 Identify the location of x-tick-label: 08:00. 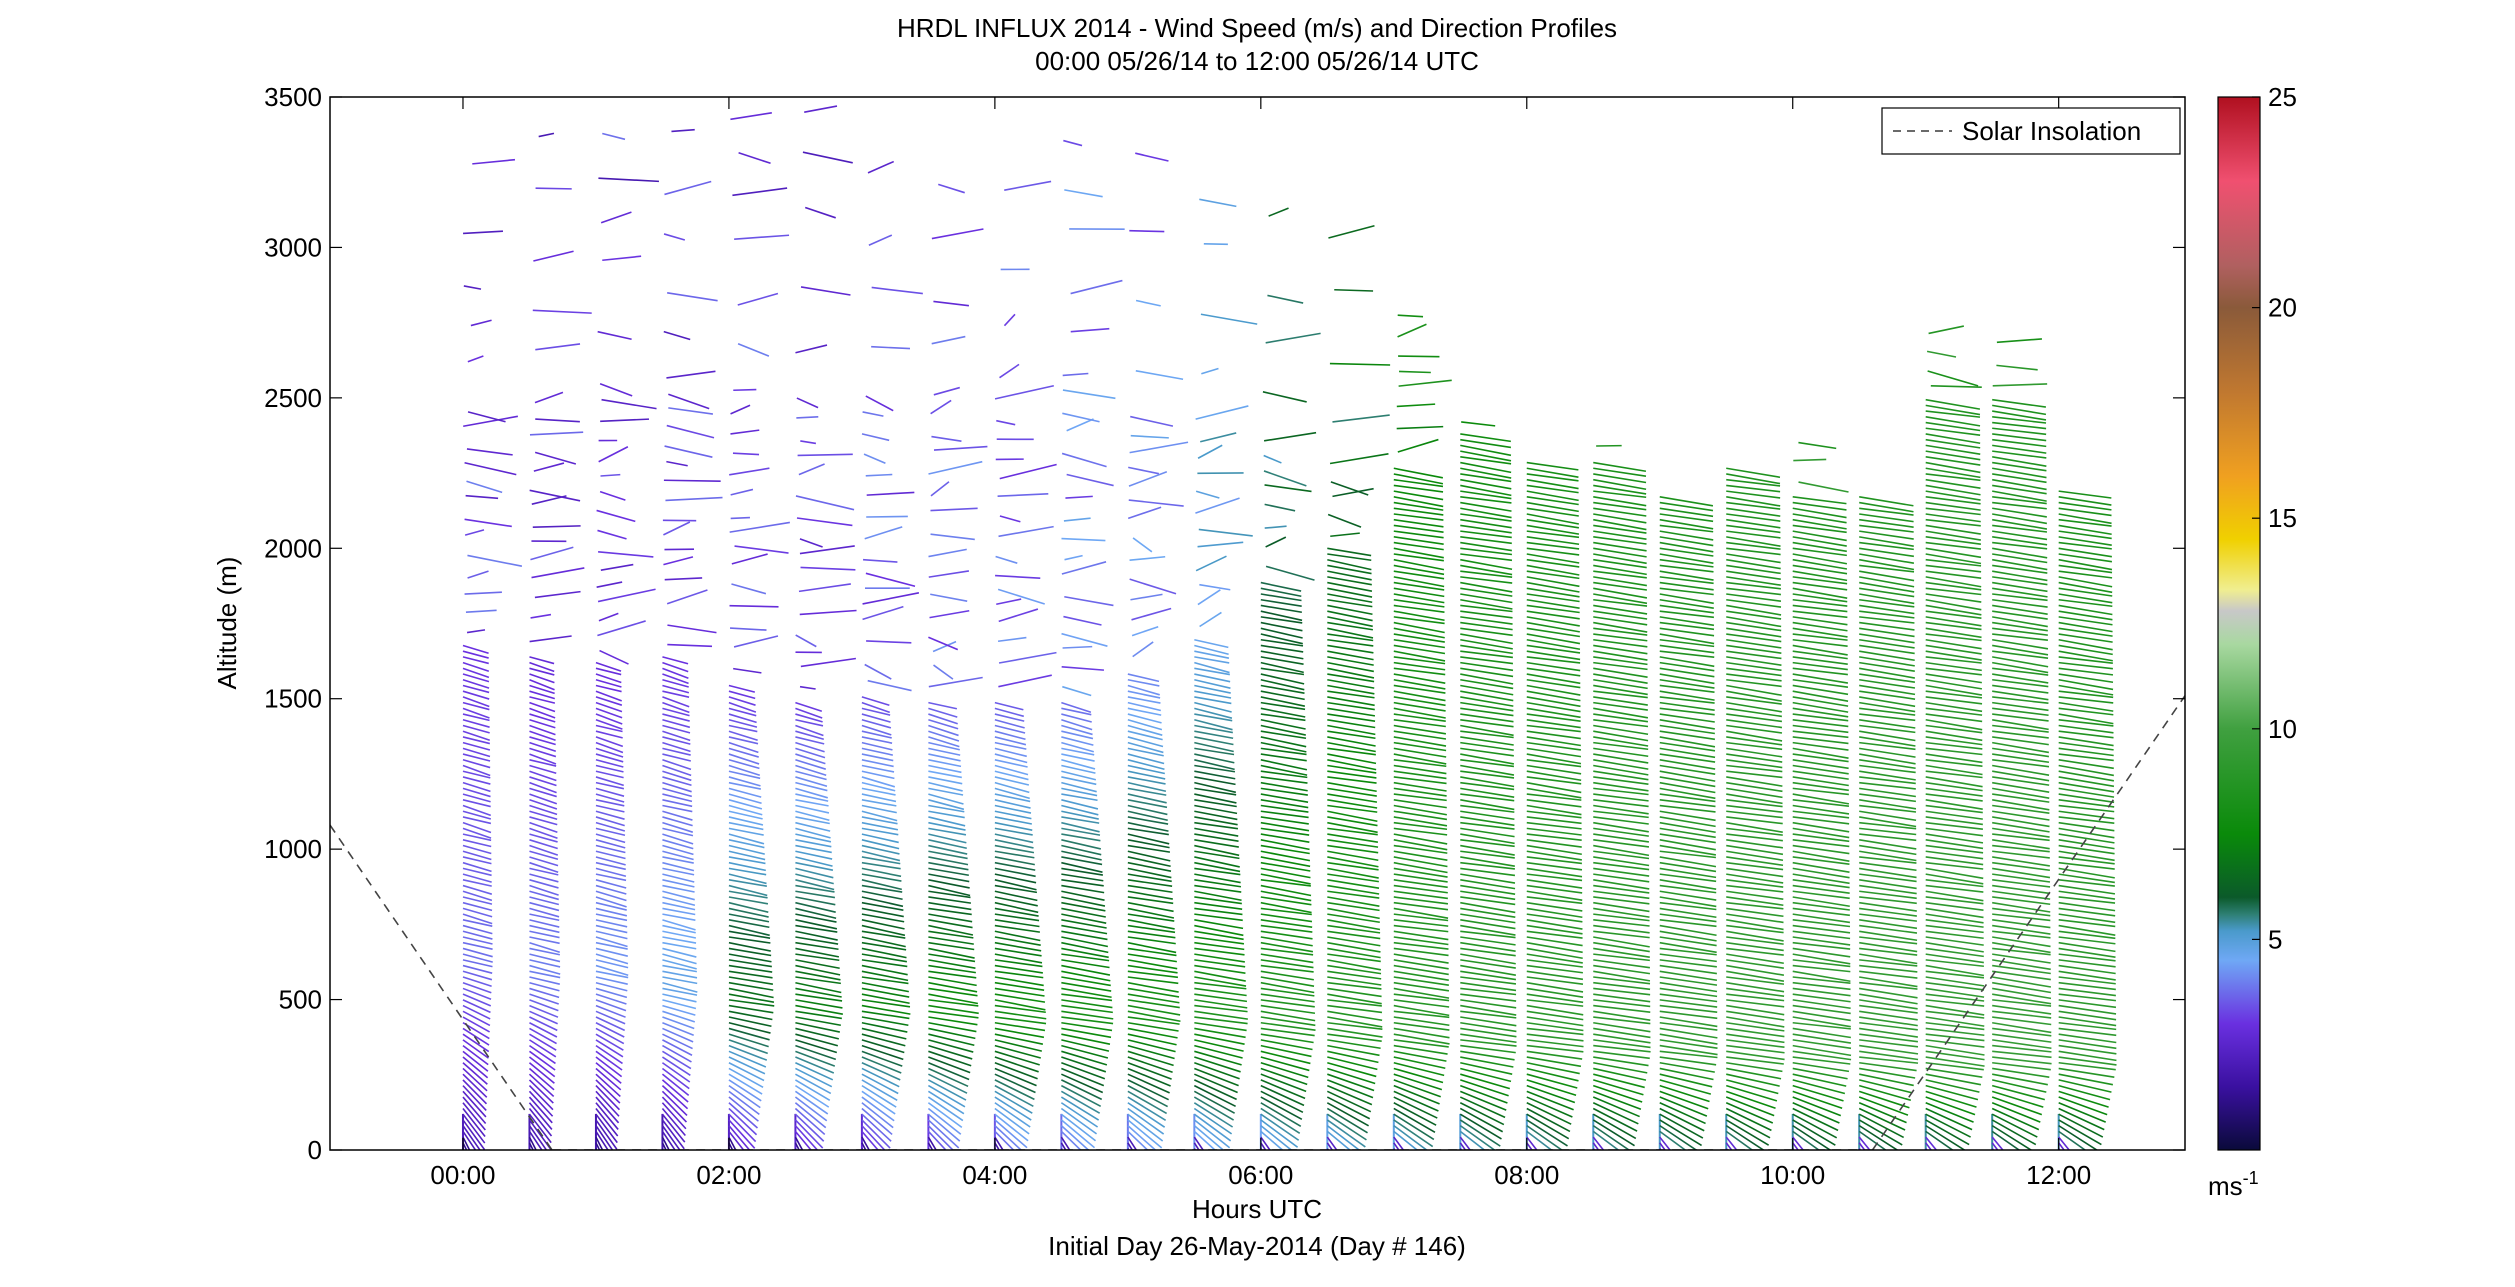
(1526, 1175).